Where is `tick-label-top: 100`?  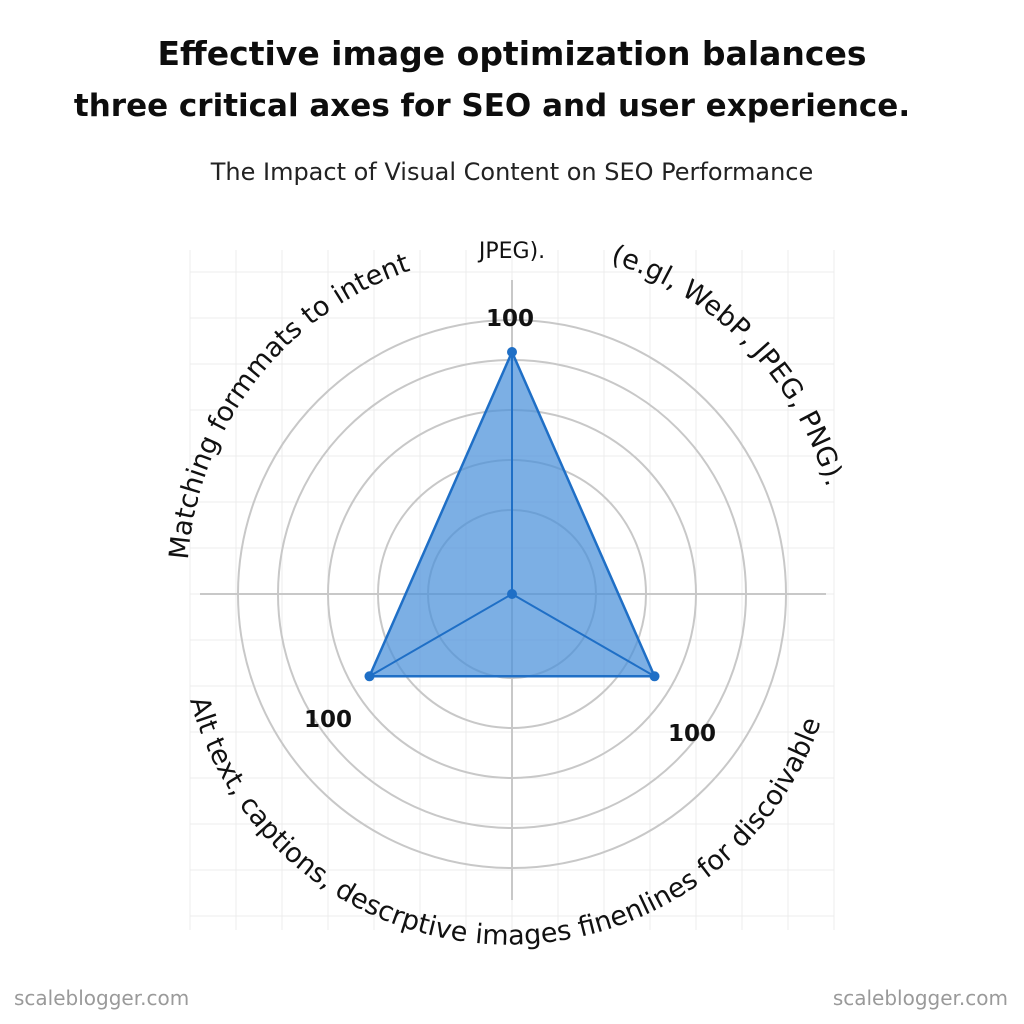 tick-label-top: 100 is located at coordinates (510, 319).